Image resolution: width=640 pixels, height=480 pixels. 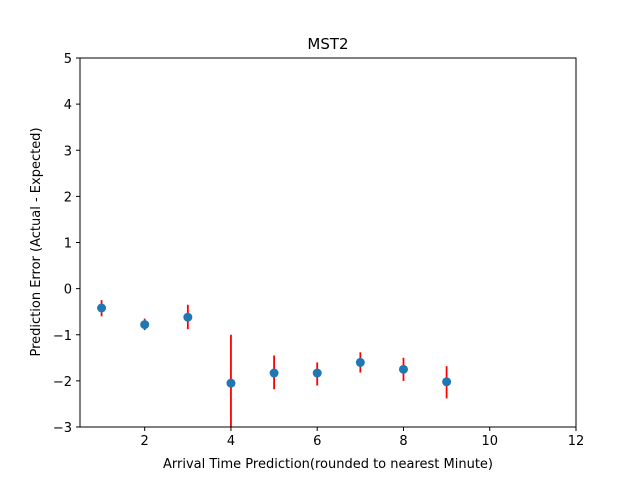 What do you see at coordinates (145, 441) in the screenshot?
I see `x-tick-label: 2` at bounding box center [145, 441].